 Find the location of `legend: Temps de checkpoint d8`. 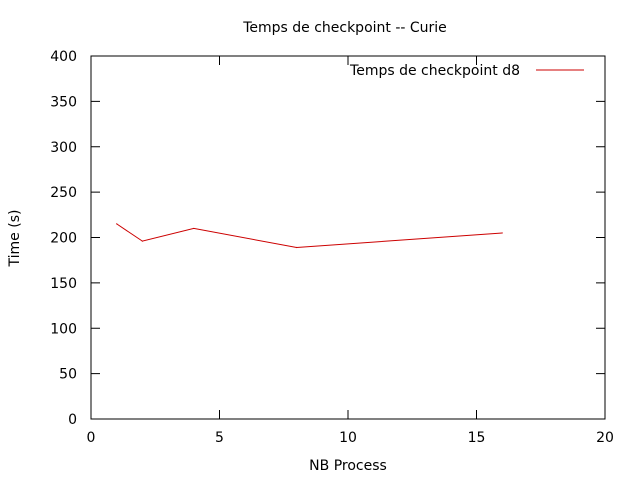

legend: Temps de checkpoint d8 is located at coordinates (466, 71).